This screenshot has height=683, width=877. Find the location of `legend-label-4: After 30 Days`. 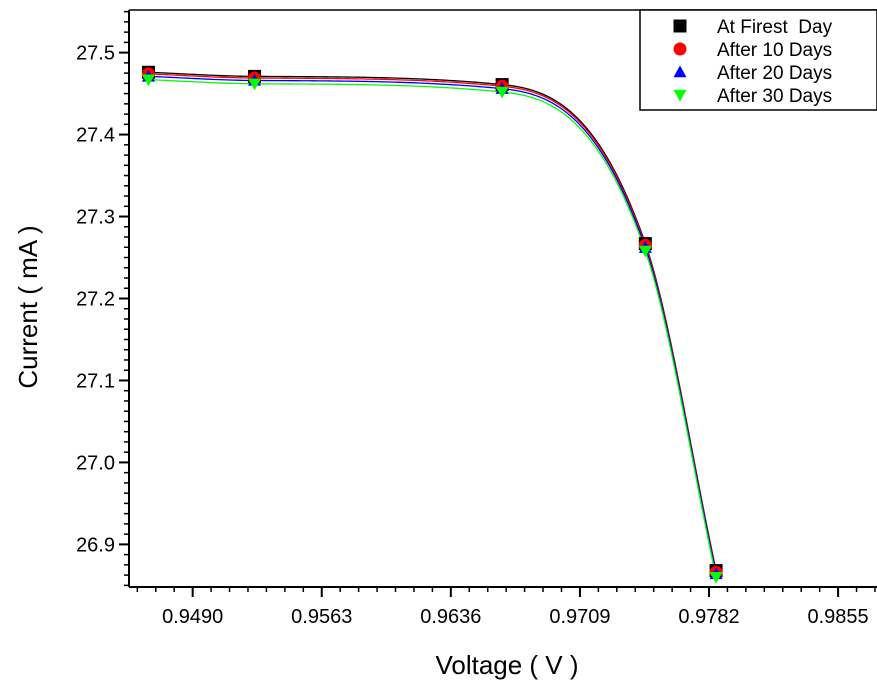

legend-label-4: After 30 Days is located at coordinates (774, 96).